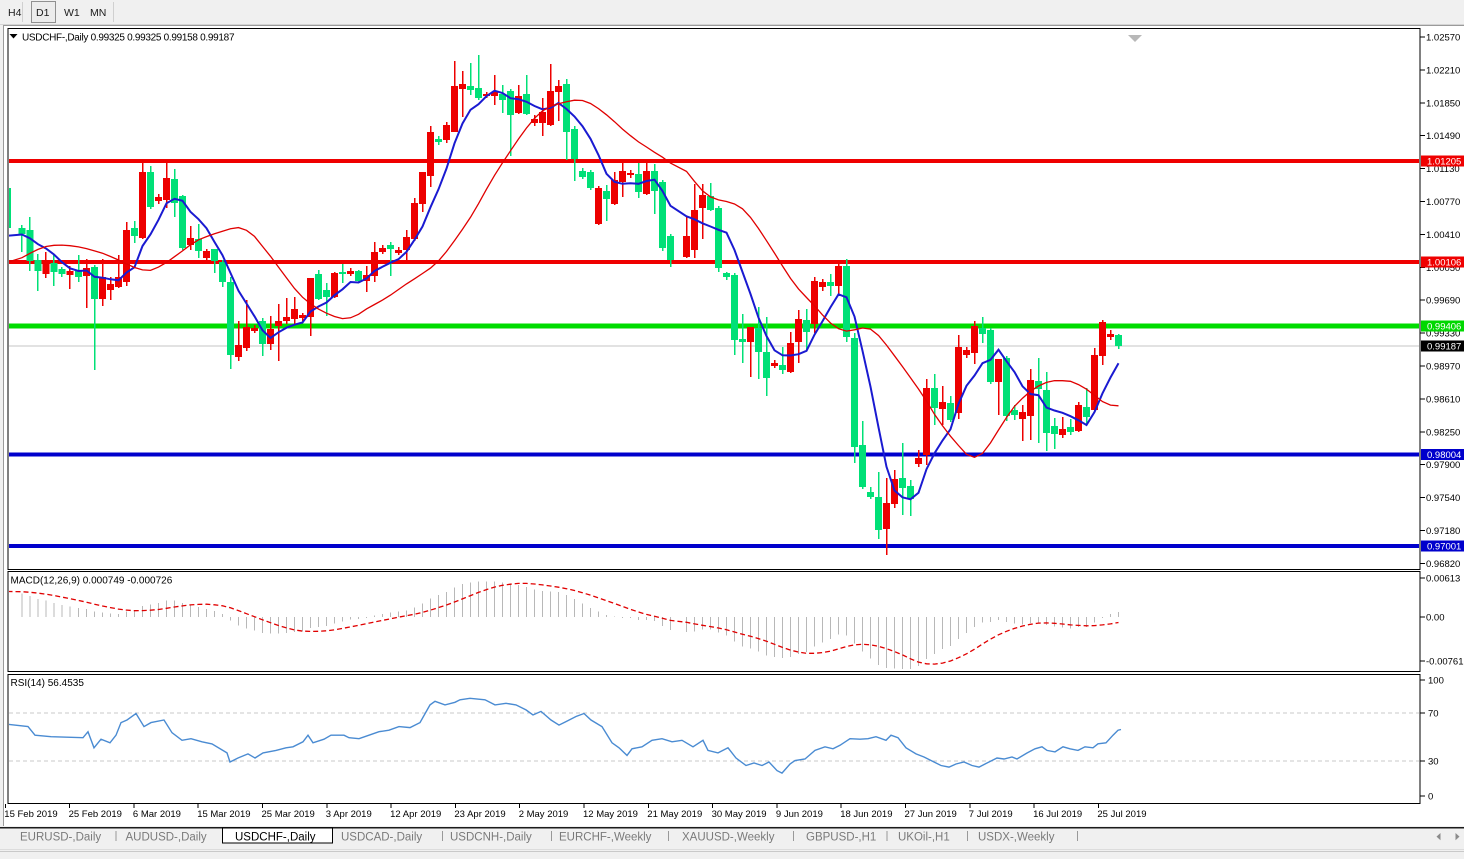  I want to click on svg-text: 25 Feb 2019, so click(95, 814).